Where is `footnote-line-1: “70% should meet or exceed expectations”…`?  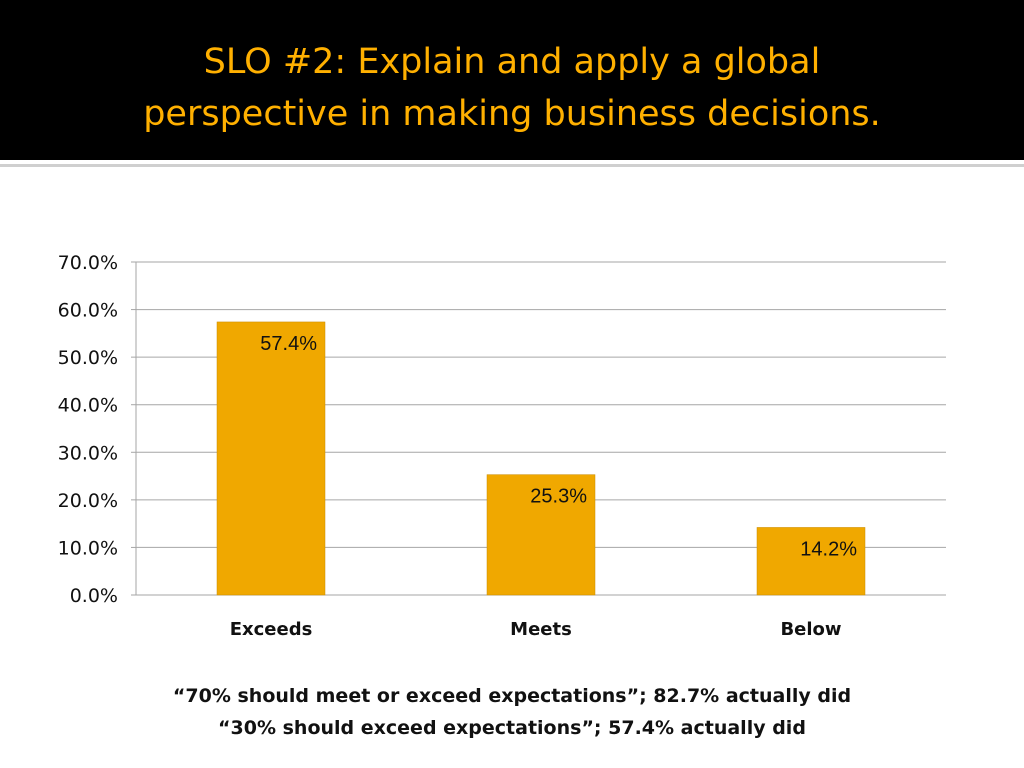
footnote-line-1: “70% should meet or exceed expectations”… is located at coordinates (512, 696).